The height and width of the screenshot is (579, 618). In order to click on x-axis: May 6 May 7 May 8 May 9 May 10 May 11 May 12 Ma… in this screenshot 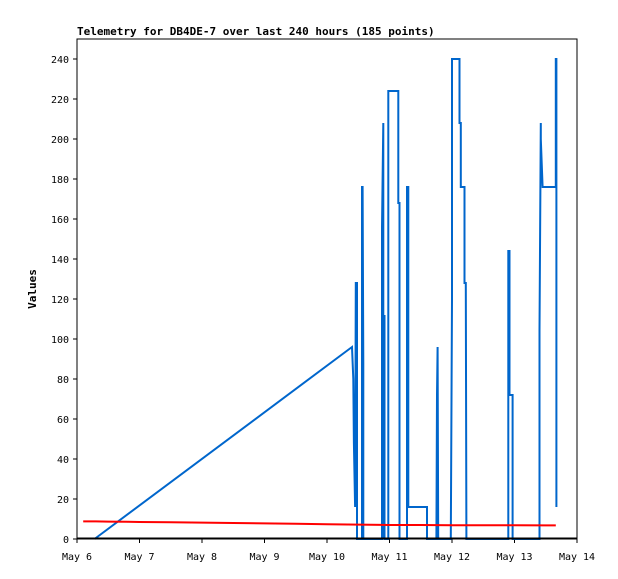, I will do `click(328, 551)`.